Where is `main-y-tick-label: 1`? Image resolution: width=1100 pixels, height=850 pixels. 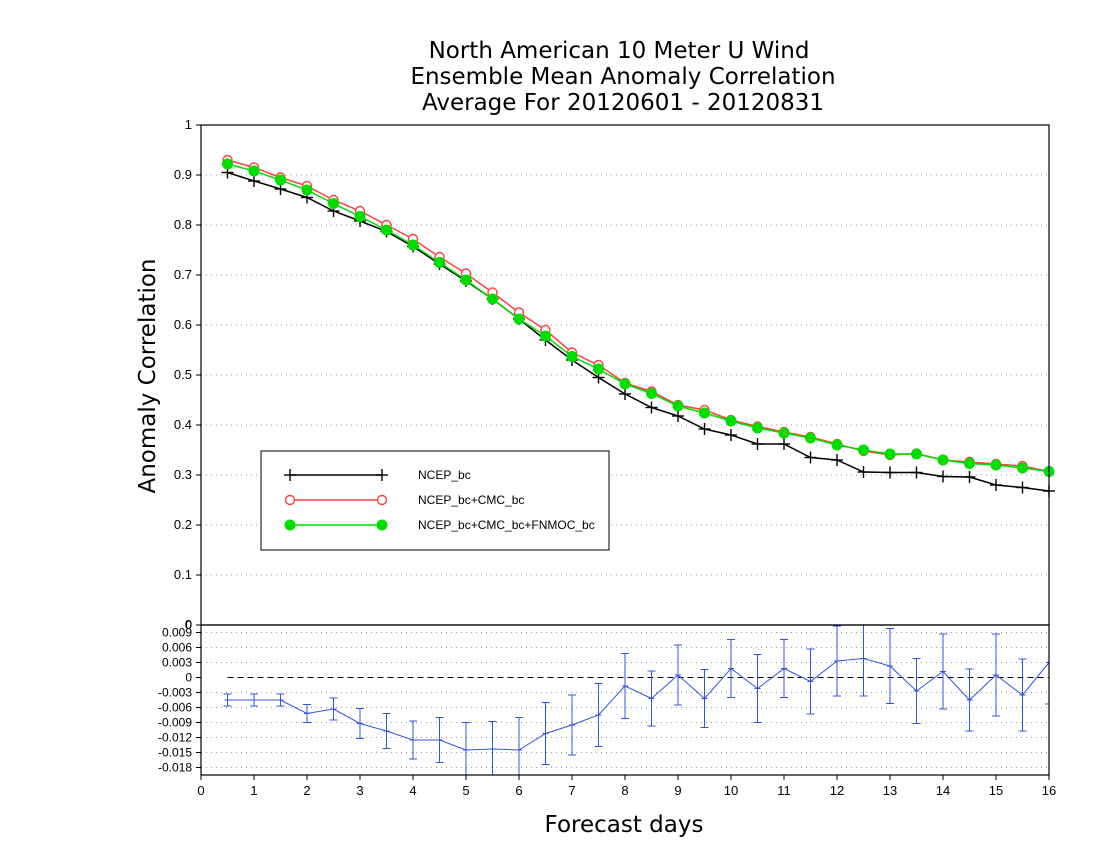 main-y-tick-label: 1 is located at coordinates (188, 124).